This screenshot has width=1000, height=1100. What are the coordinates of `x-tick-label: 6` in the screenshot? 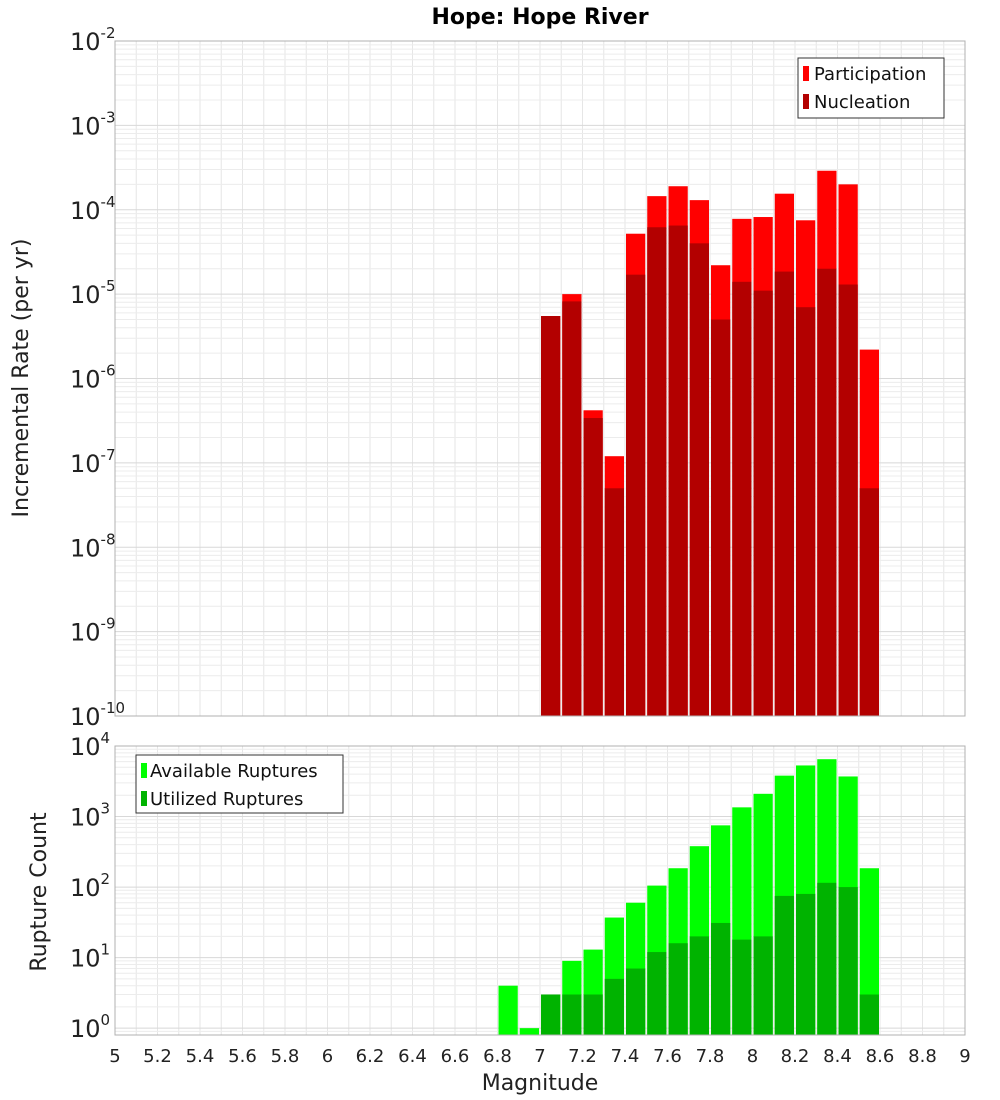 It's located at (327, 1056).